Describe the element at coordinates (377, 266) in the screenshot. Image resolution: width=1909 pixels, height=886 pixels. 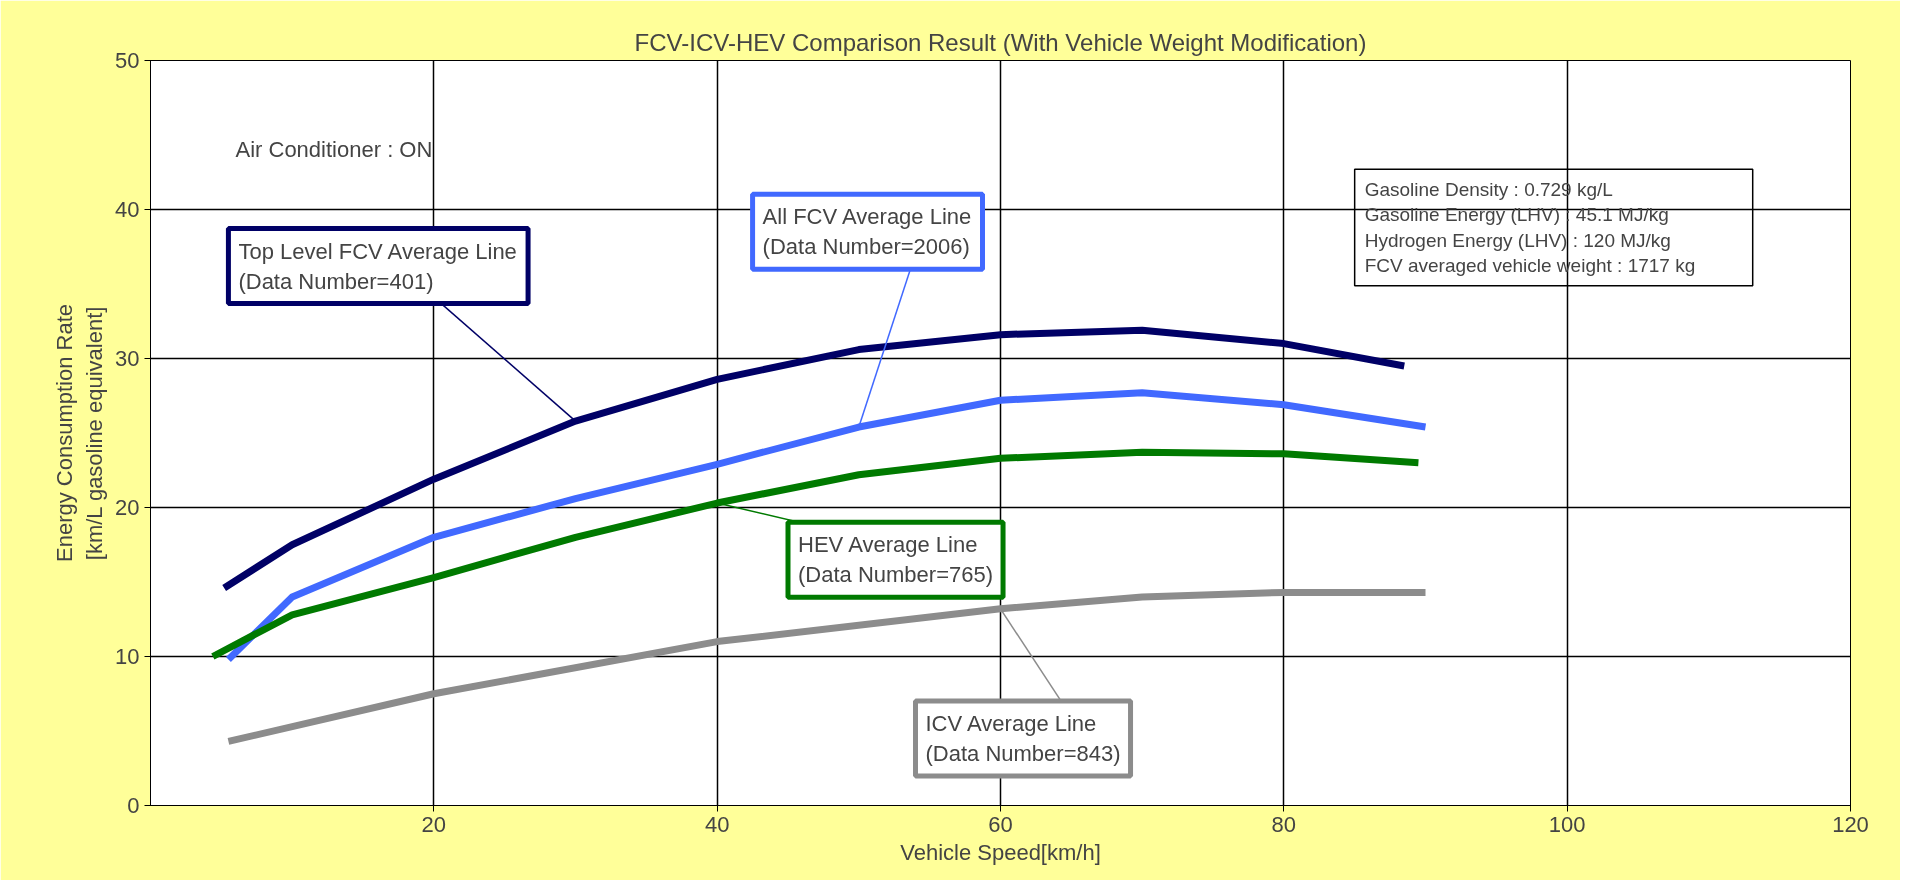
I see `text: Top Level FCV Average Line (Data Number=401)` at that location.